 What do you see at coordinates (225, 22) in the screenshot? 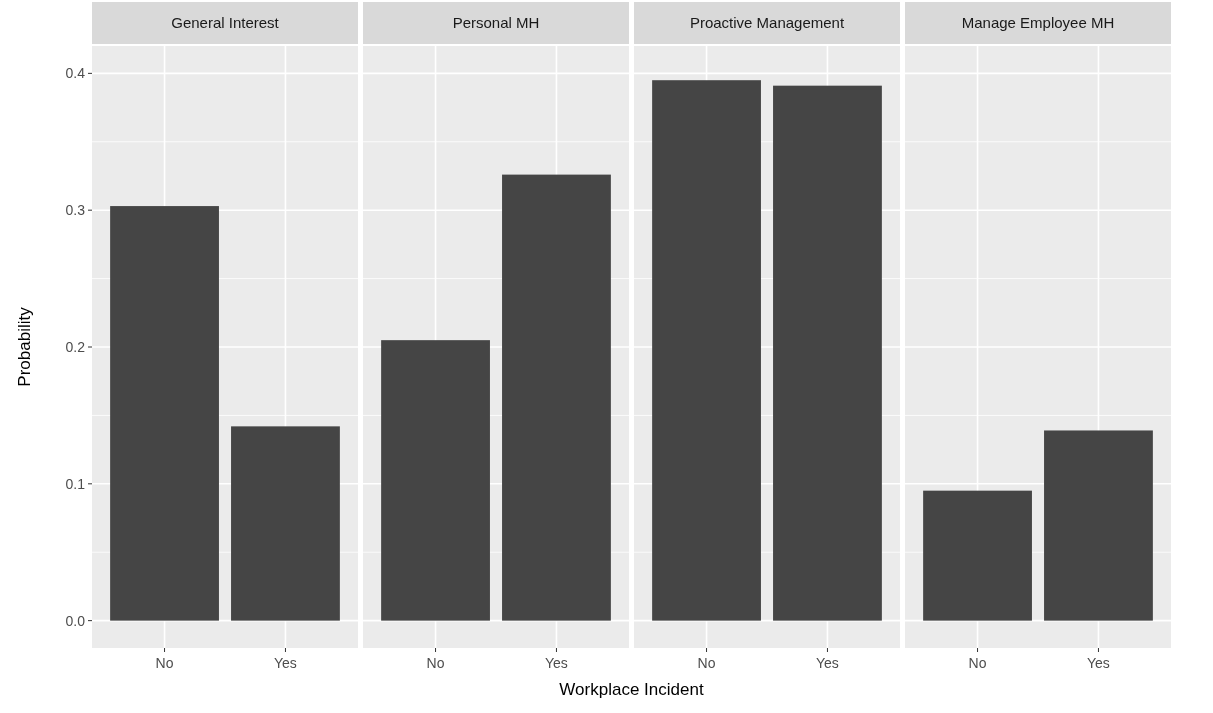
I see `chart-title: General Interest` at bounding box center [225, 22].